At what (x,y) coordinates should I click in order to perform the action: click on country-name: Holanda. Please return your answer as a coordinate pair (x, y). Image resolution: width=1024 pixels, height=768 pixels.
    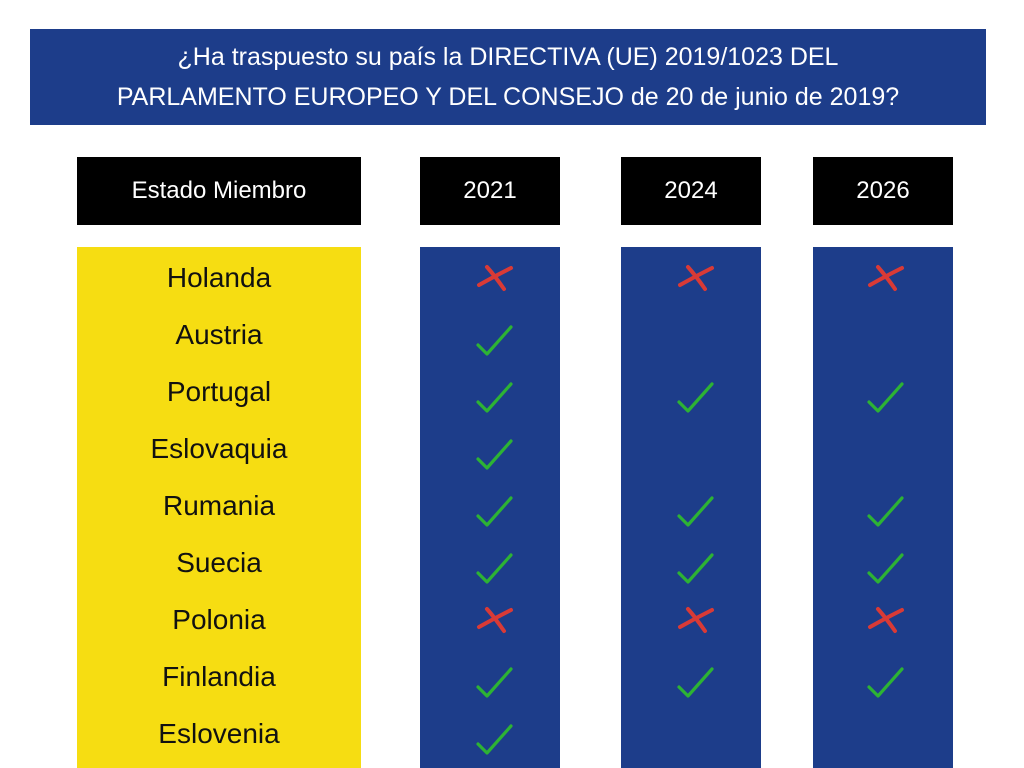
    Looking at the image, I should click on (219, 277).